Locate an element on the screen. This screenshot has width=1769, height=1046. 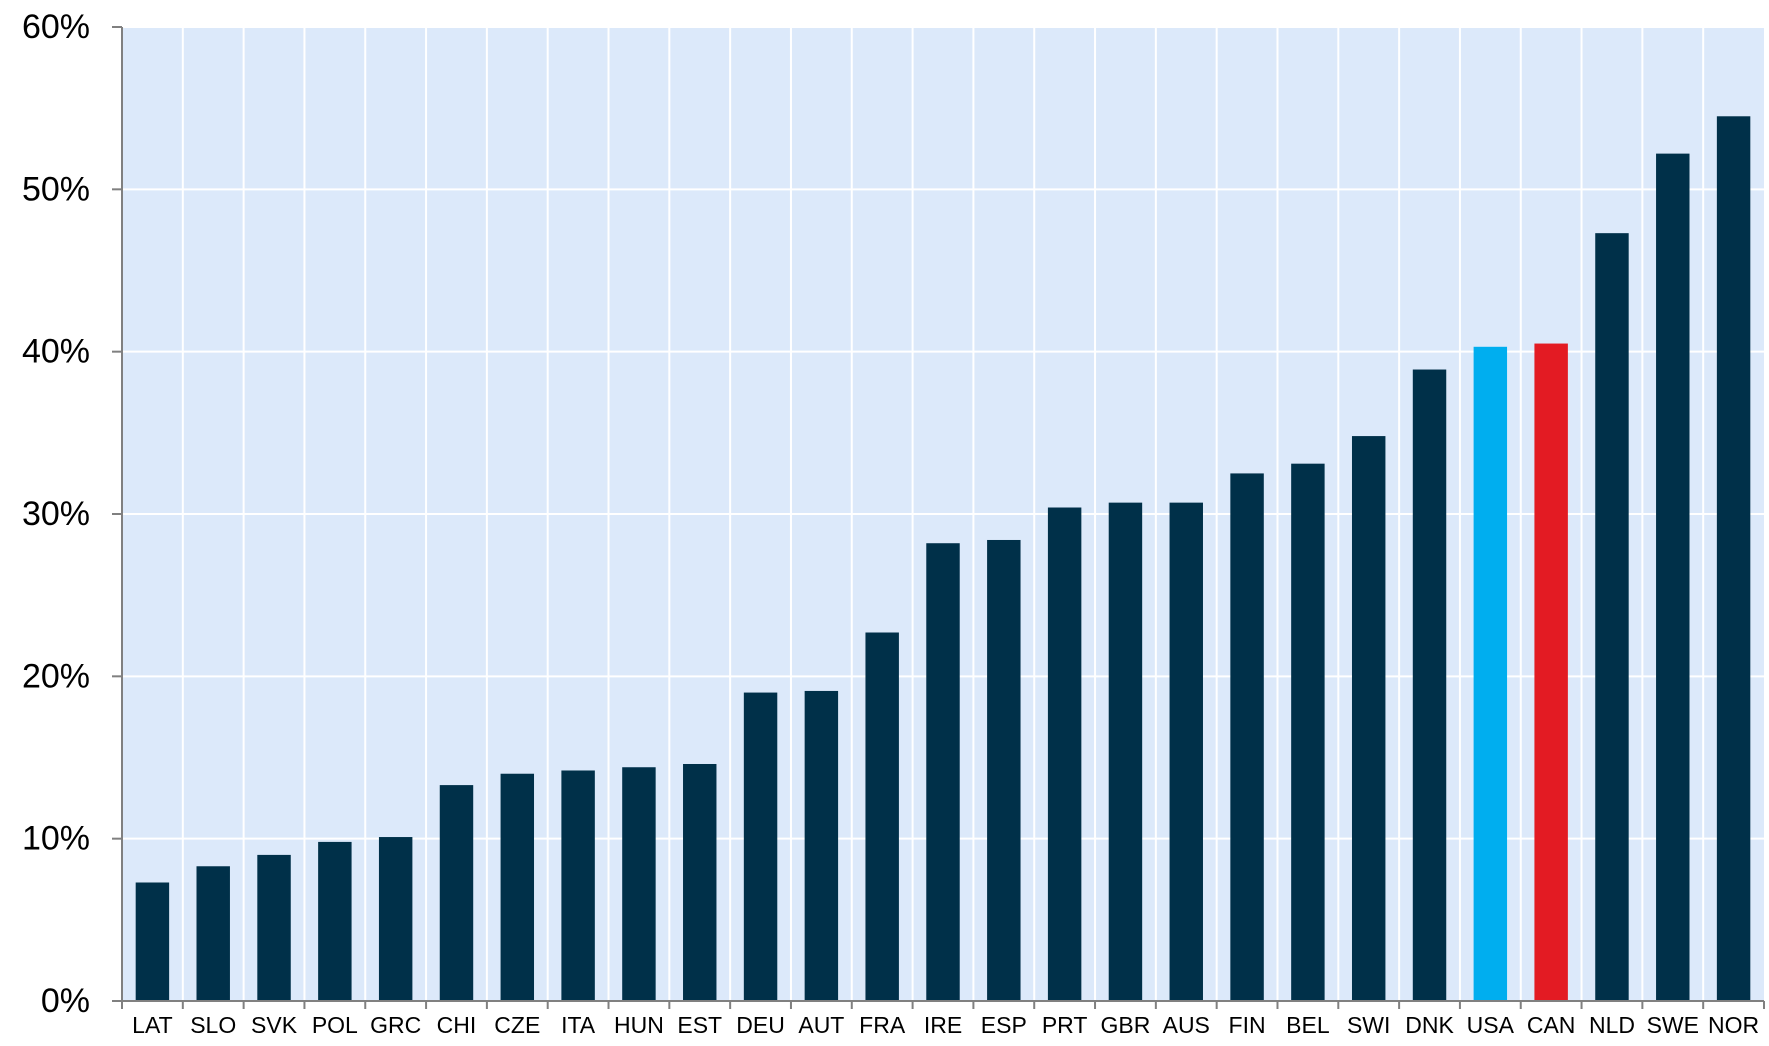
y-tick-label: 60% is located at coordinates (56, 27).